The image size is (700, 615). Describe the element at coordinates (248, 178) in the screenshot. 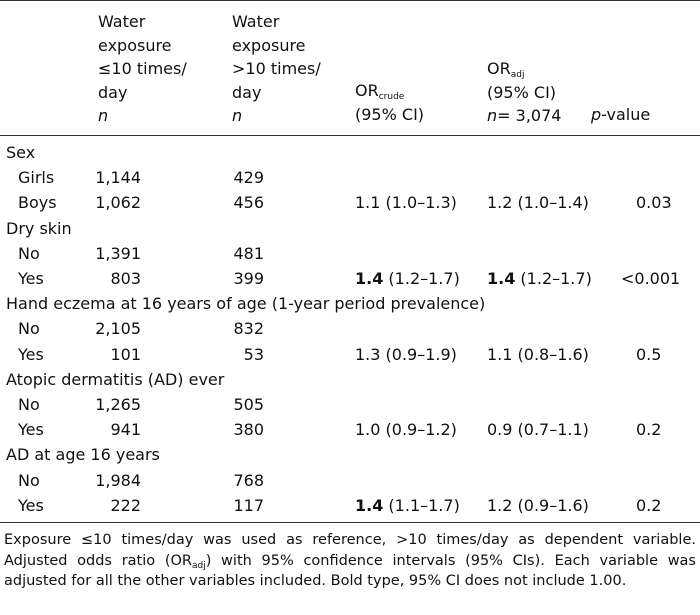

I see `count-high-exposure: 429` at that location.